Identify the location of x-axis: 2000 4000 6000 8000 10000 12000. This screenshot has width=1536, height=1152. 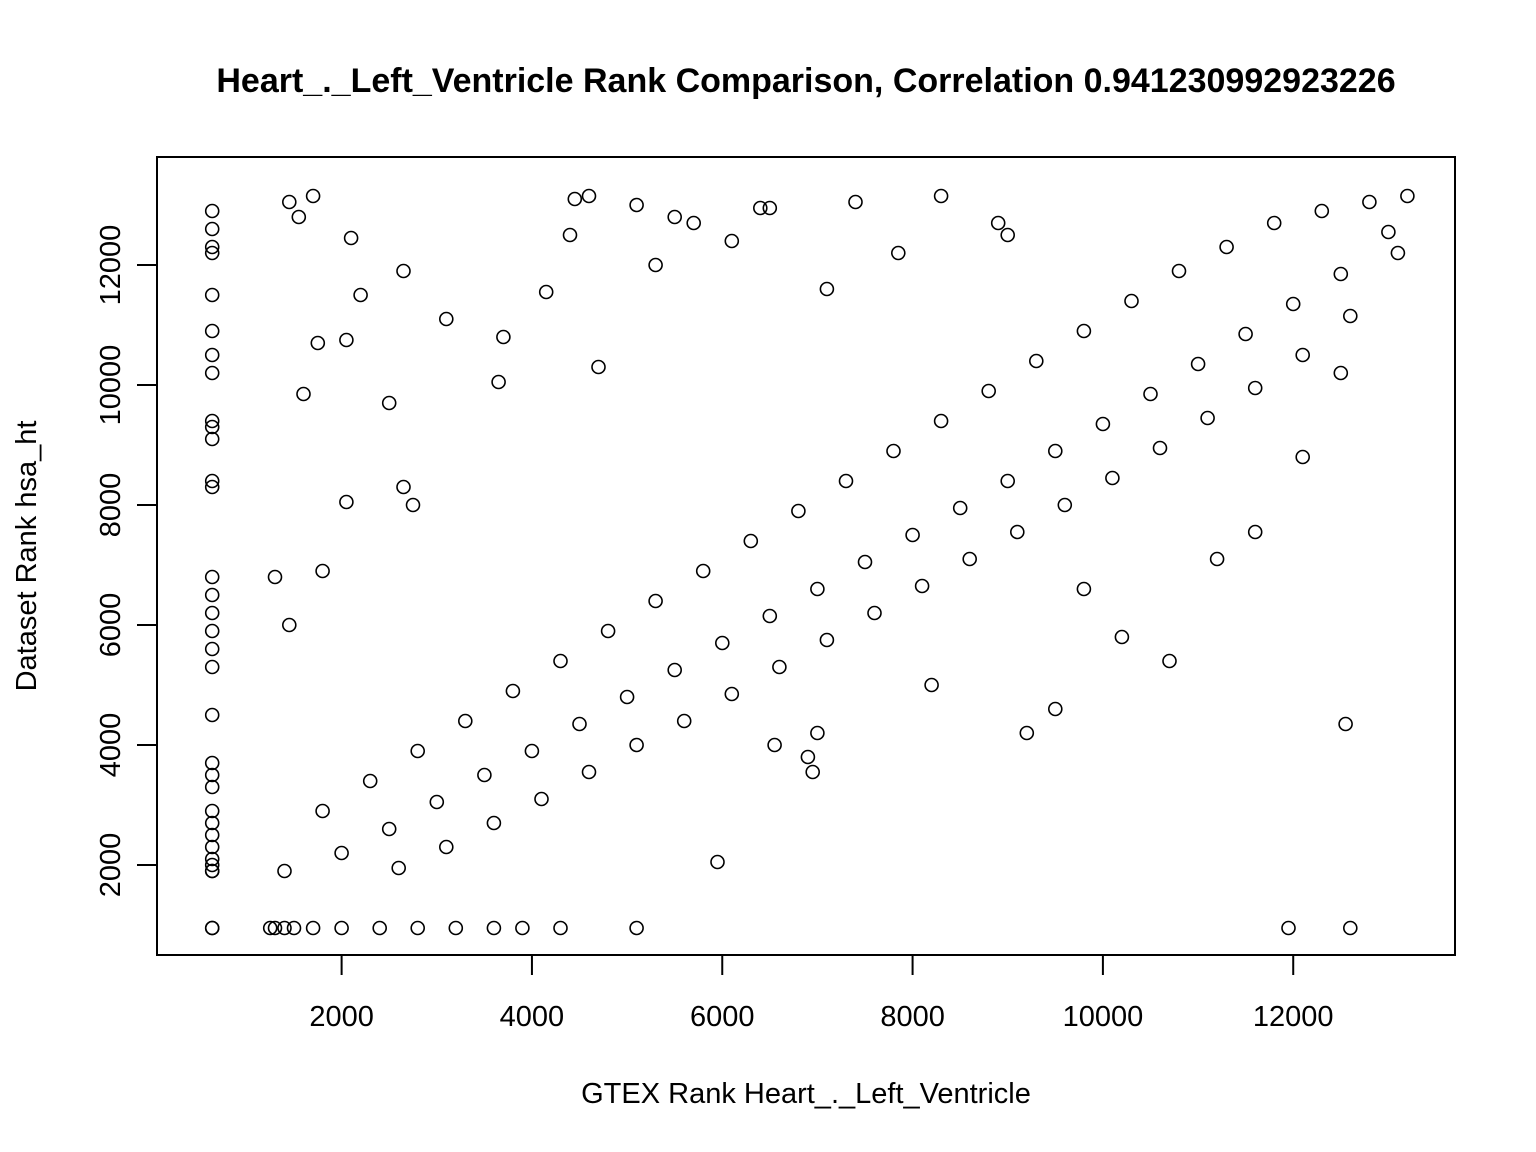
(821, 993).